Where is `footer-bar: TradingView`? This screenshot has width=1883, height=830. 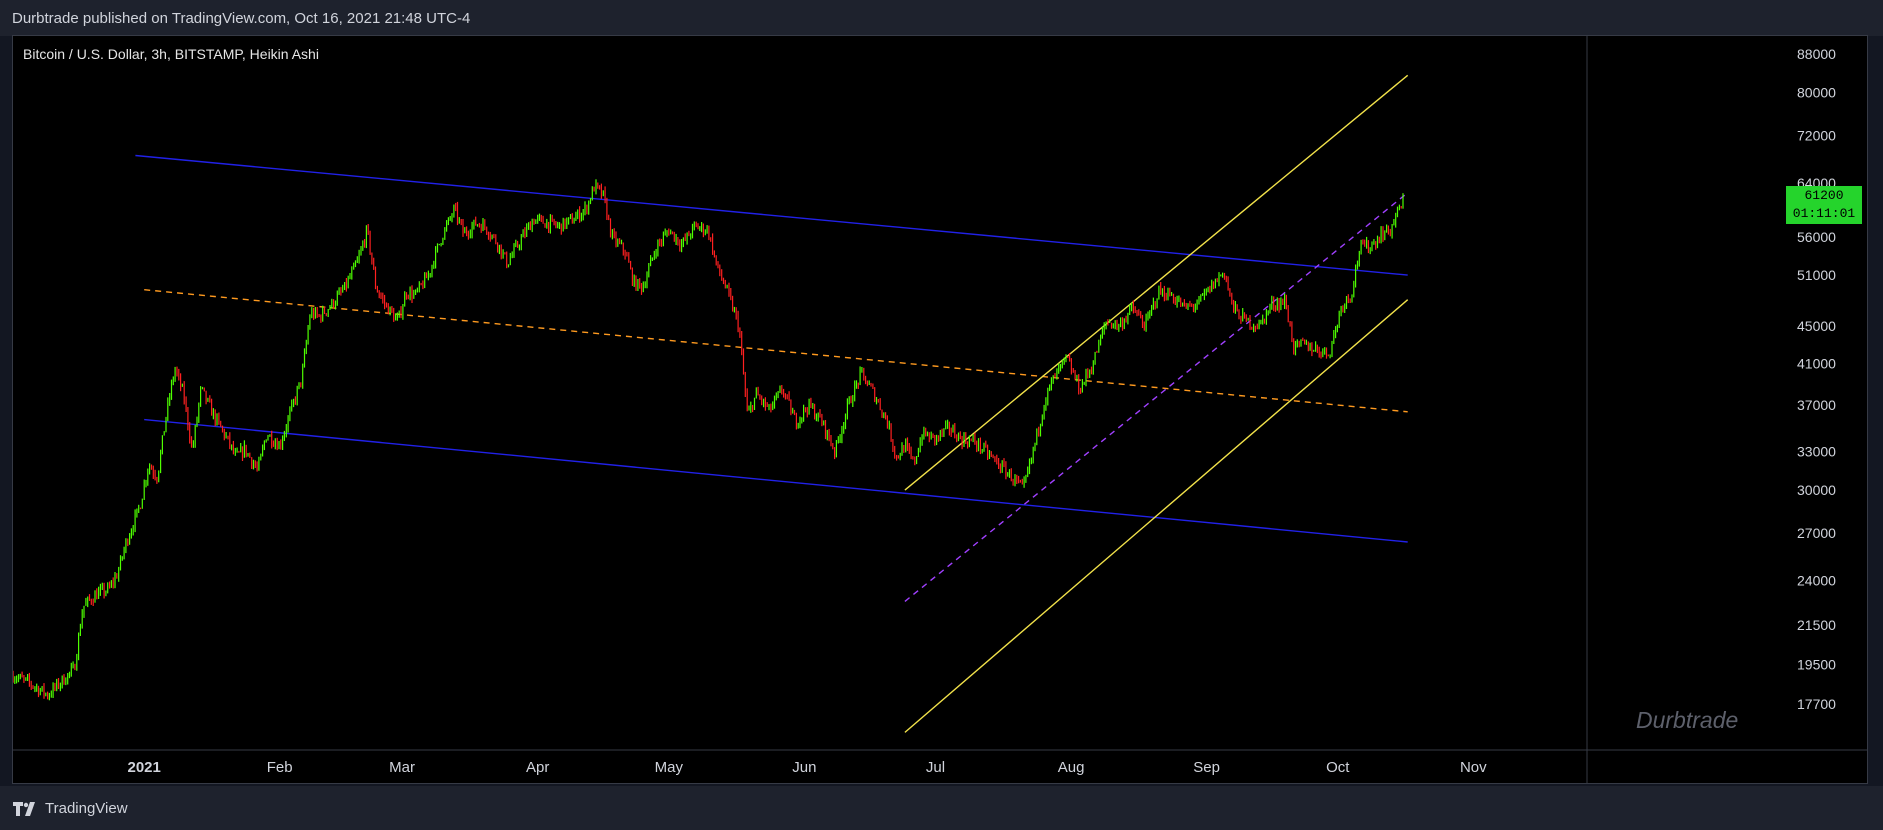 footer-bar: TradingView is located at coordinates (941, 808).